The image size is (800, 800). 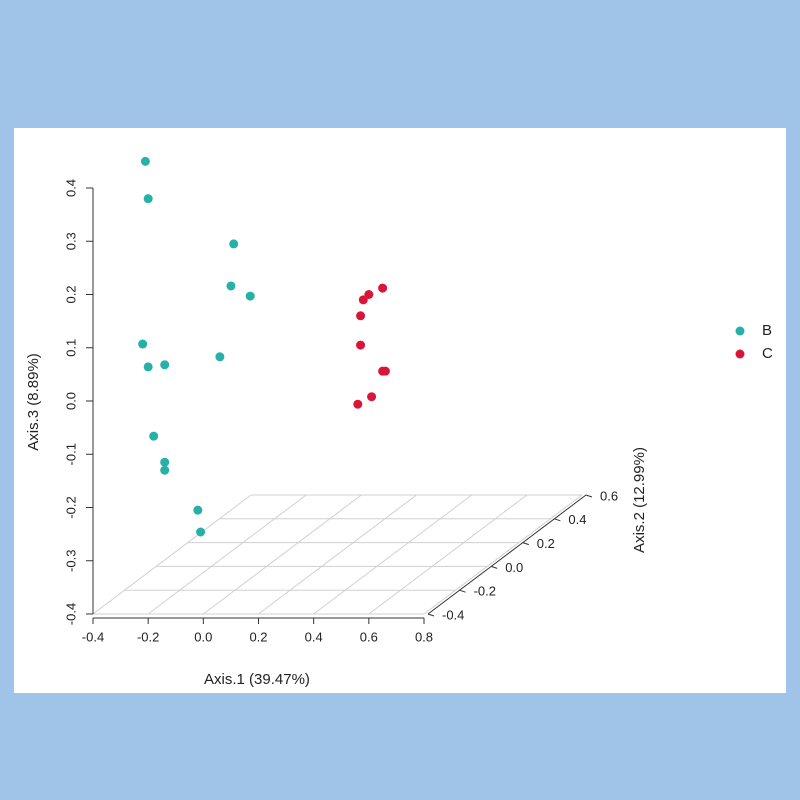 I want to click on z-tick-label: 0.4, so click(x=577, y=519).